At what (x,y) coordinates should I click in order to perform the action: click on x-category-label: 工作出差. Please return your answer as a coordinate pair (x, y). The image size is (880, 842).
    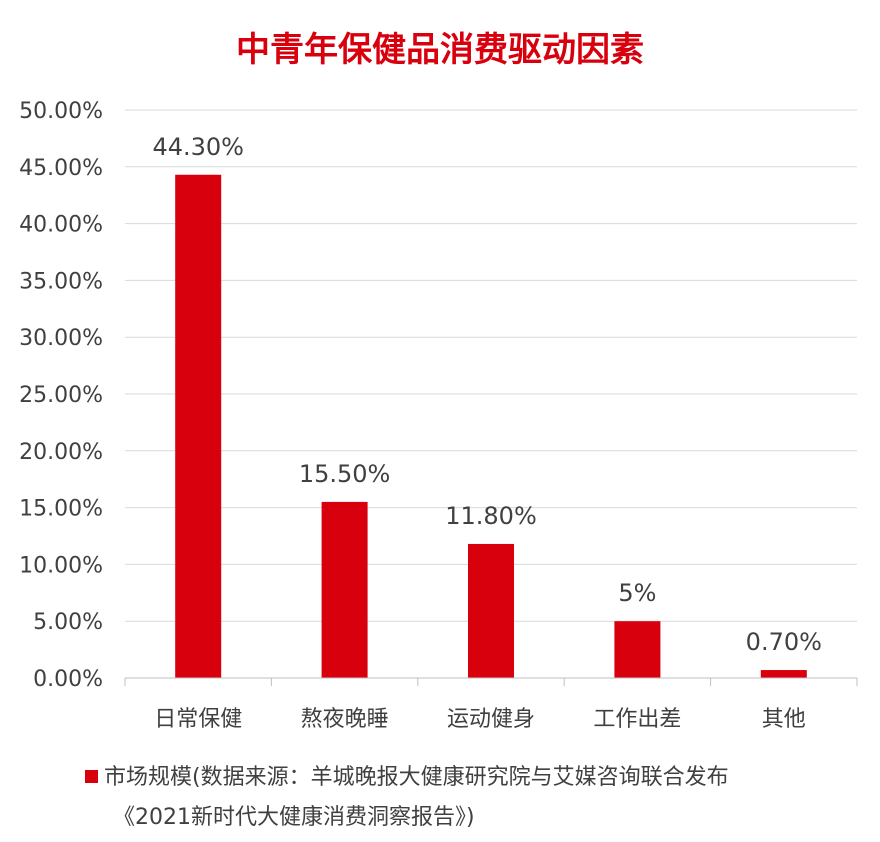
    Looking at the image, I should click on (637, 719).